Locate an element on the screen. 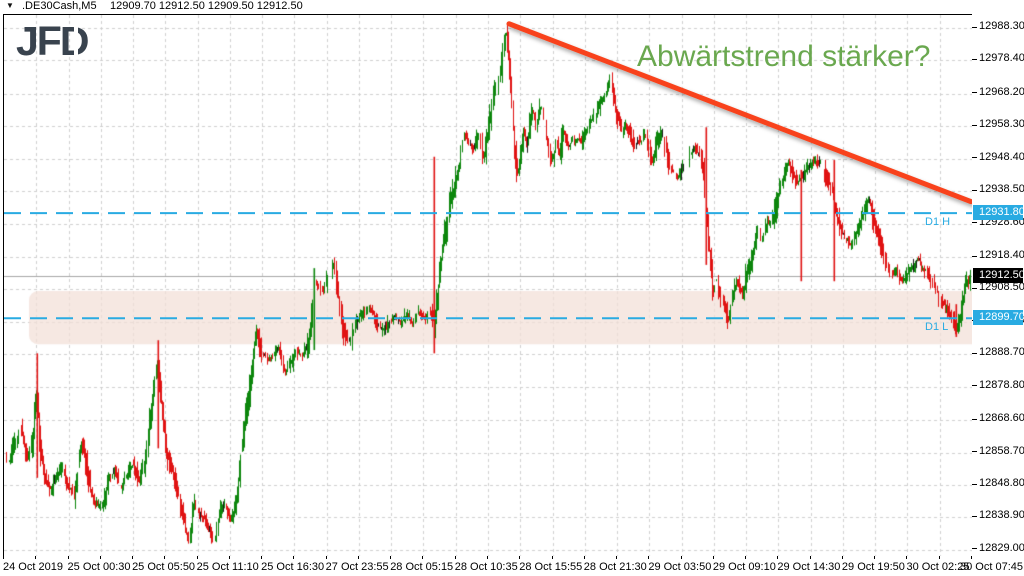 This screenshot has width=1024, height=576. price-axis-label: 12958.30 is located at coordinates (1001, 124).